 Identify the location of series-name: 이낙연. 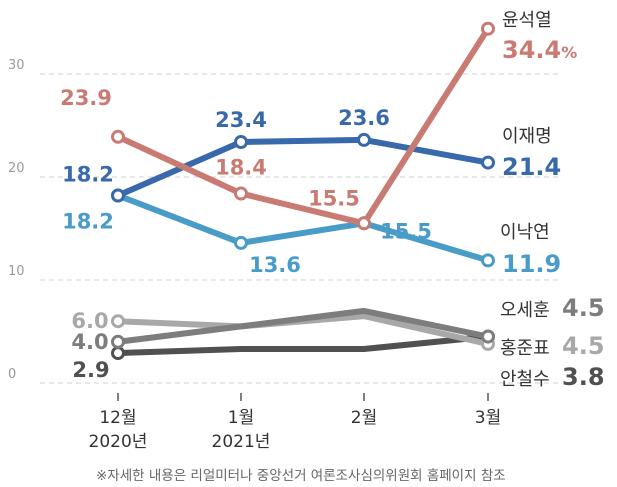
(525, 232).